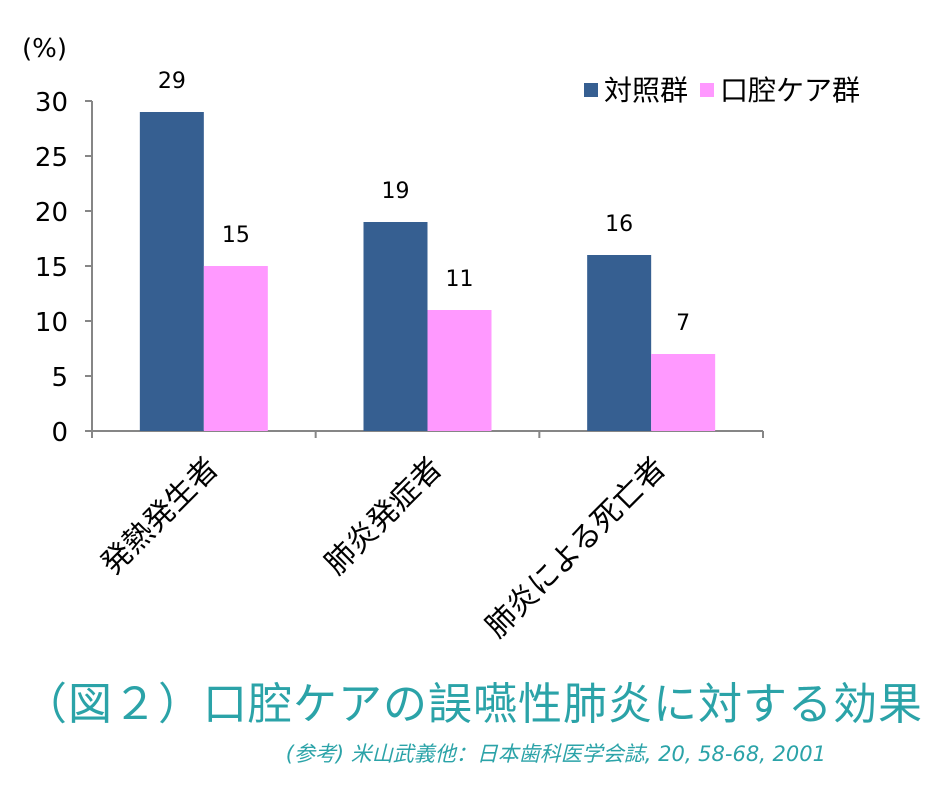 This screenshot has width=946, height=785. Describe the element at coordinates (683, 323) in the screenshot. I see `data-label: 7` at that location.